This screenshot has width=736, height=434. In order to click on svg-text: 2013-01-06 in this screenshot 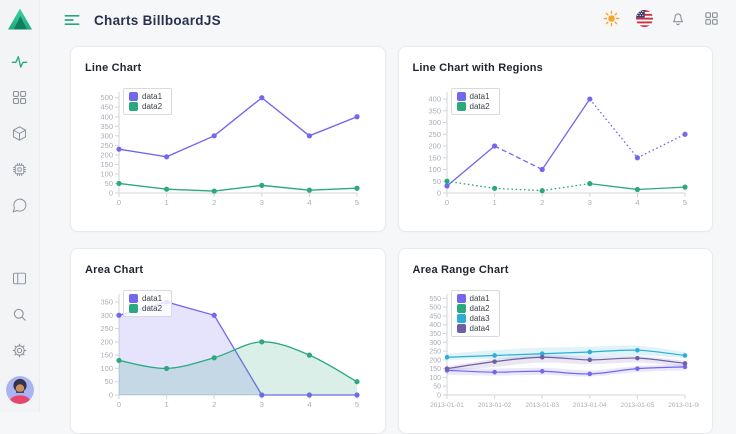, I will do `click(683, 405)`.